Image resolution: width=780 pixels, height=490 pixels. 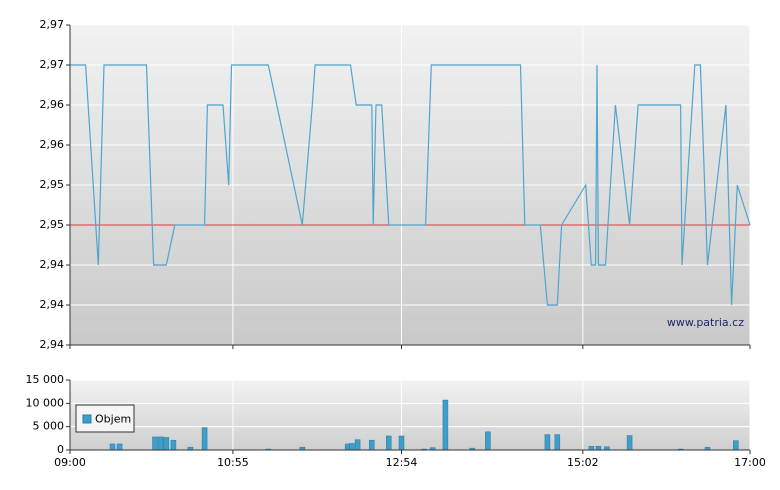 I want to click on x-tick-label: 09:00, so click(x=70, y=462).